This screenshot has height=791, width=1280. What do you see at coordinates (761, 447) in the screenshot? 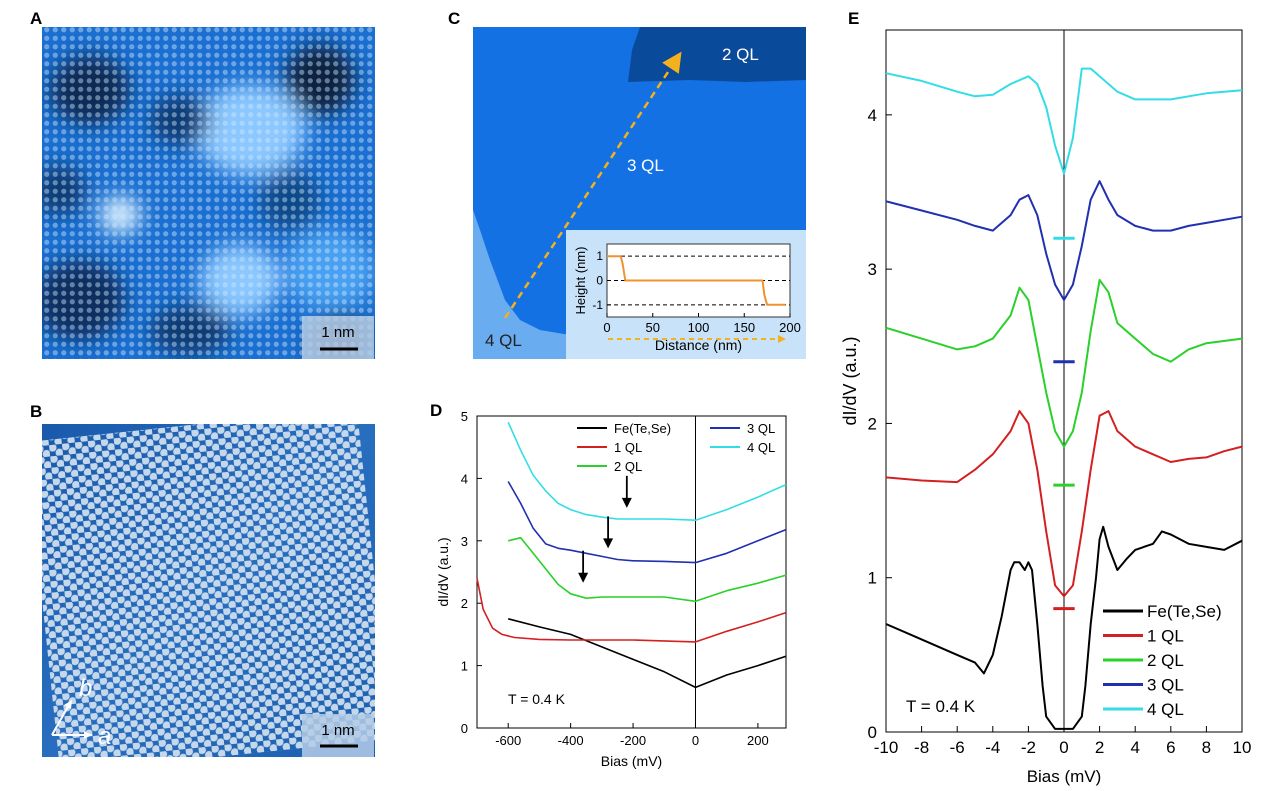
I see `chart-d-legend-label: 4 QL` at bounding box center [761, 447].